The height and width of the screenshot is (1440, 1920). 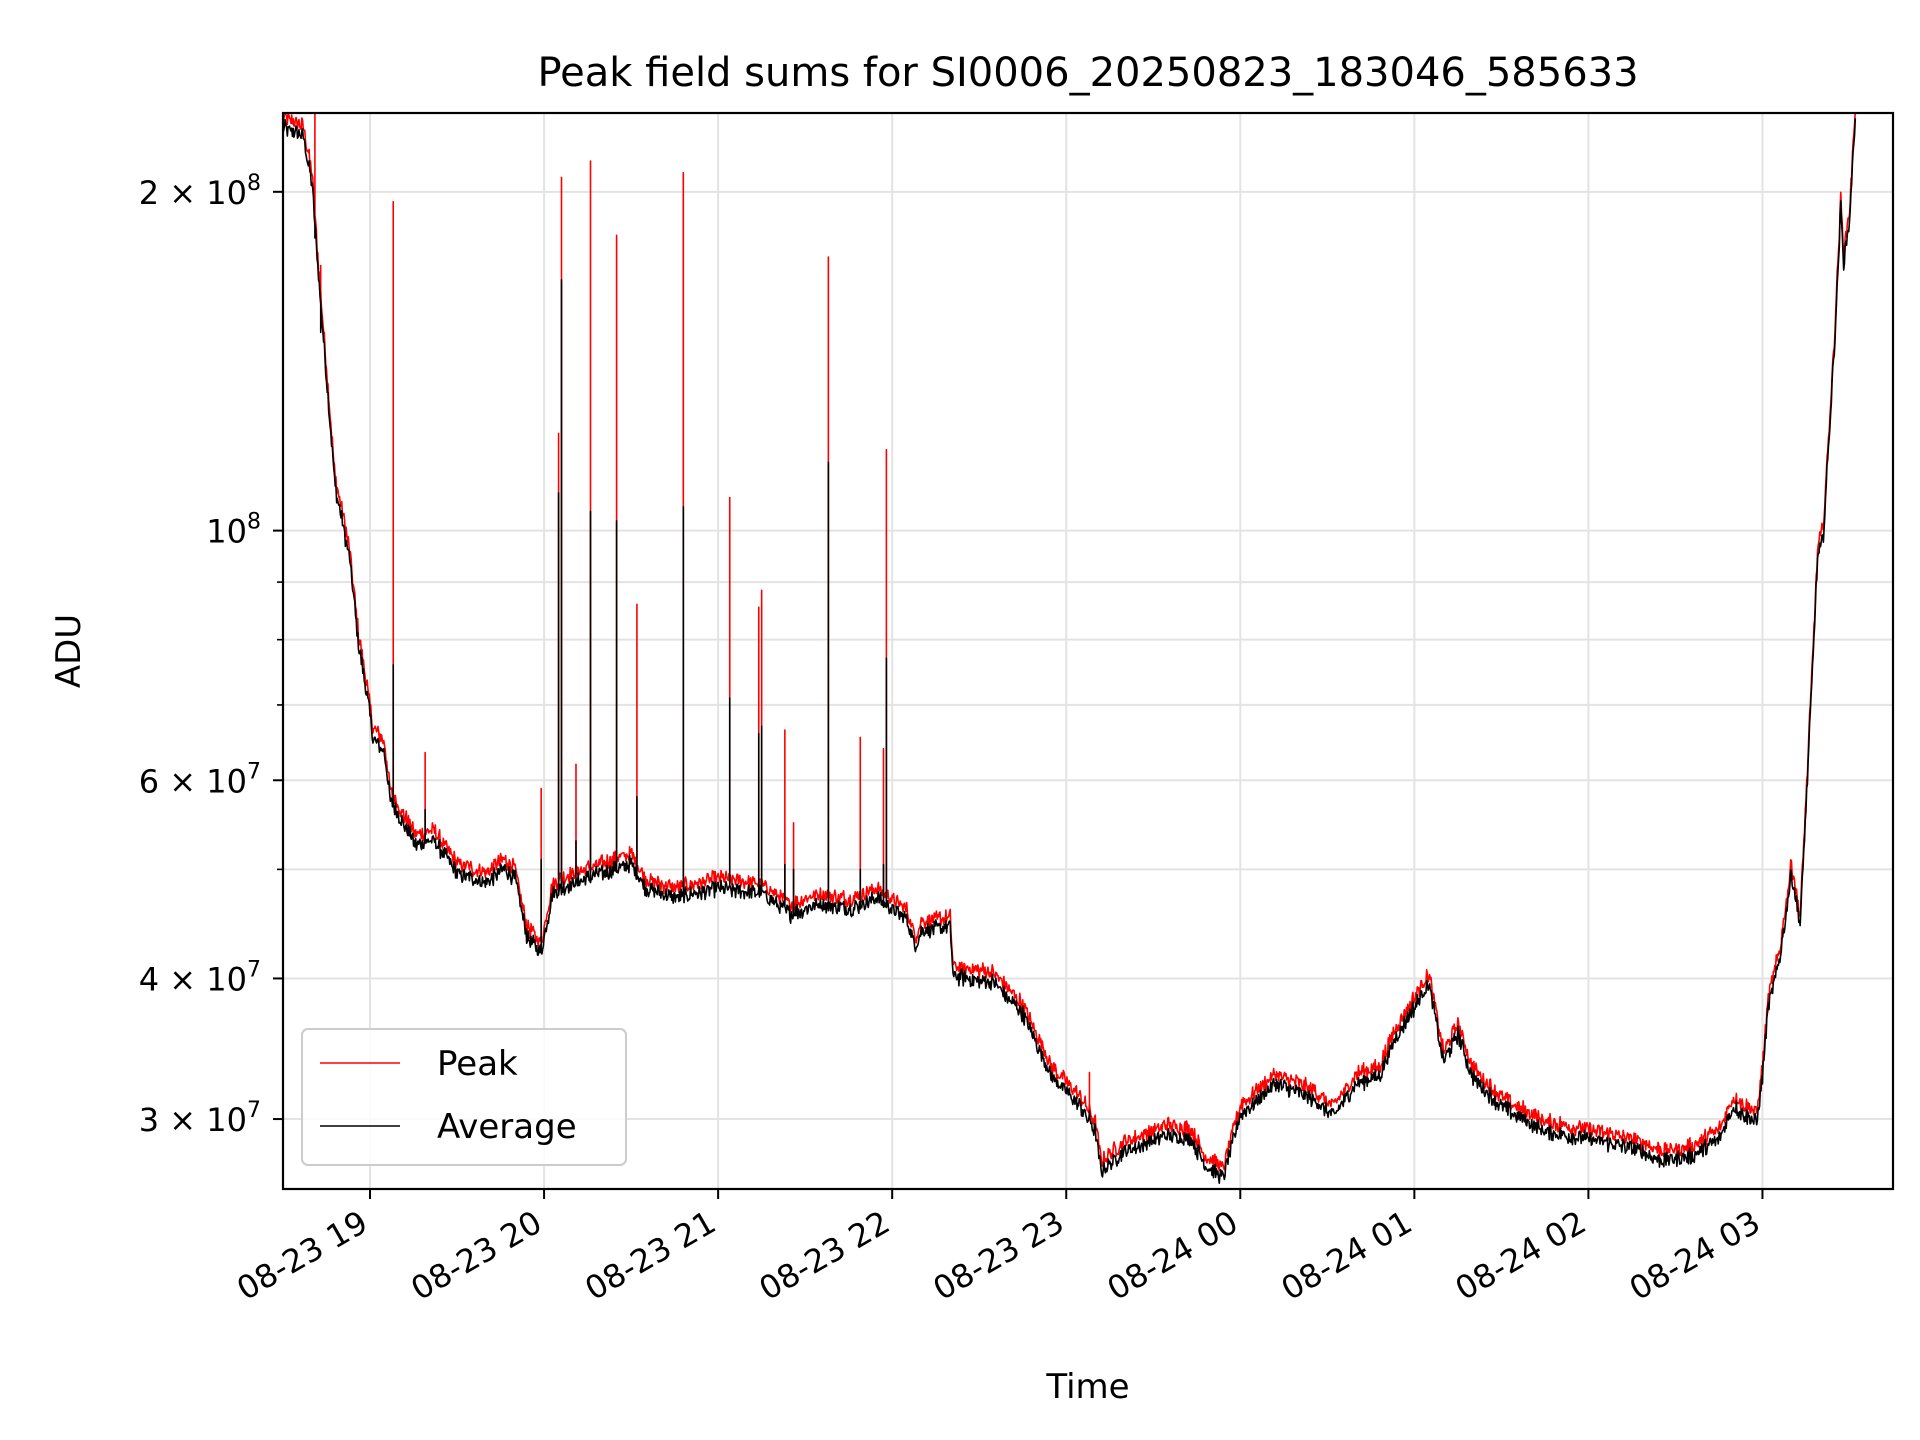 What do you see at coordinates (1087, 1387) in the screenshot?
I see `x-axis-label: Time` at bounding box center [1087, 1387].